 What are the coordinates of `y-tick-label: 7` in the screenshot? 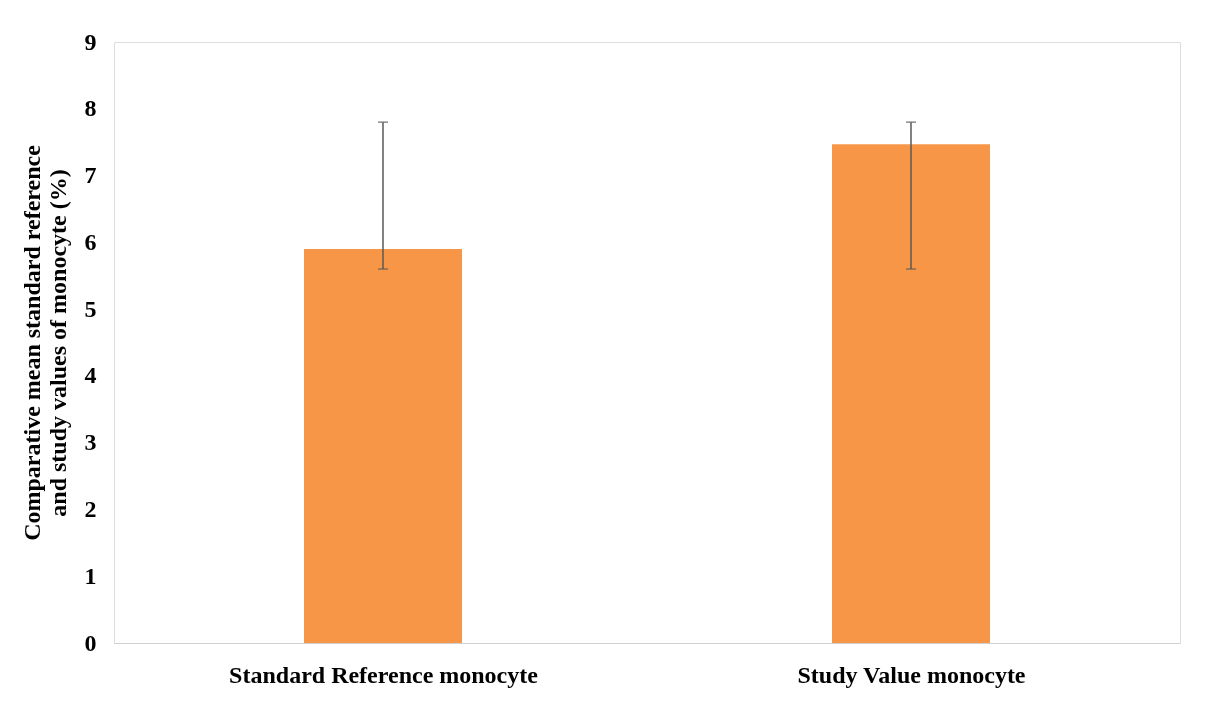 It's located at (90, 175).